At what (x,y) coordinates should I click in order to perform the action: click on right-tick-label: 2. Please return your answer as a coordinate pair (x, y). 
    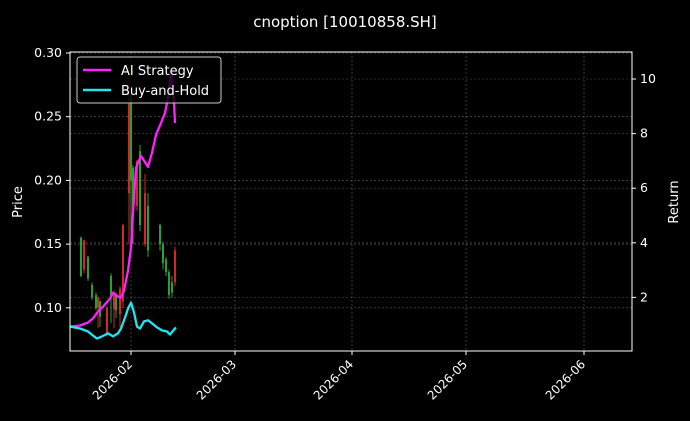
    Looking at the image, I should click on (644, 296).